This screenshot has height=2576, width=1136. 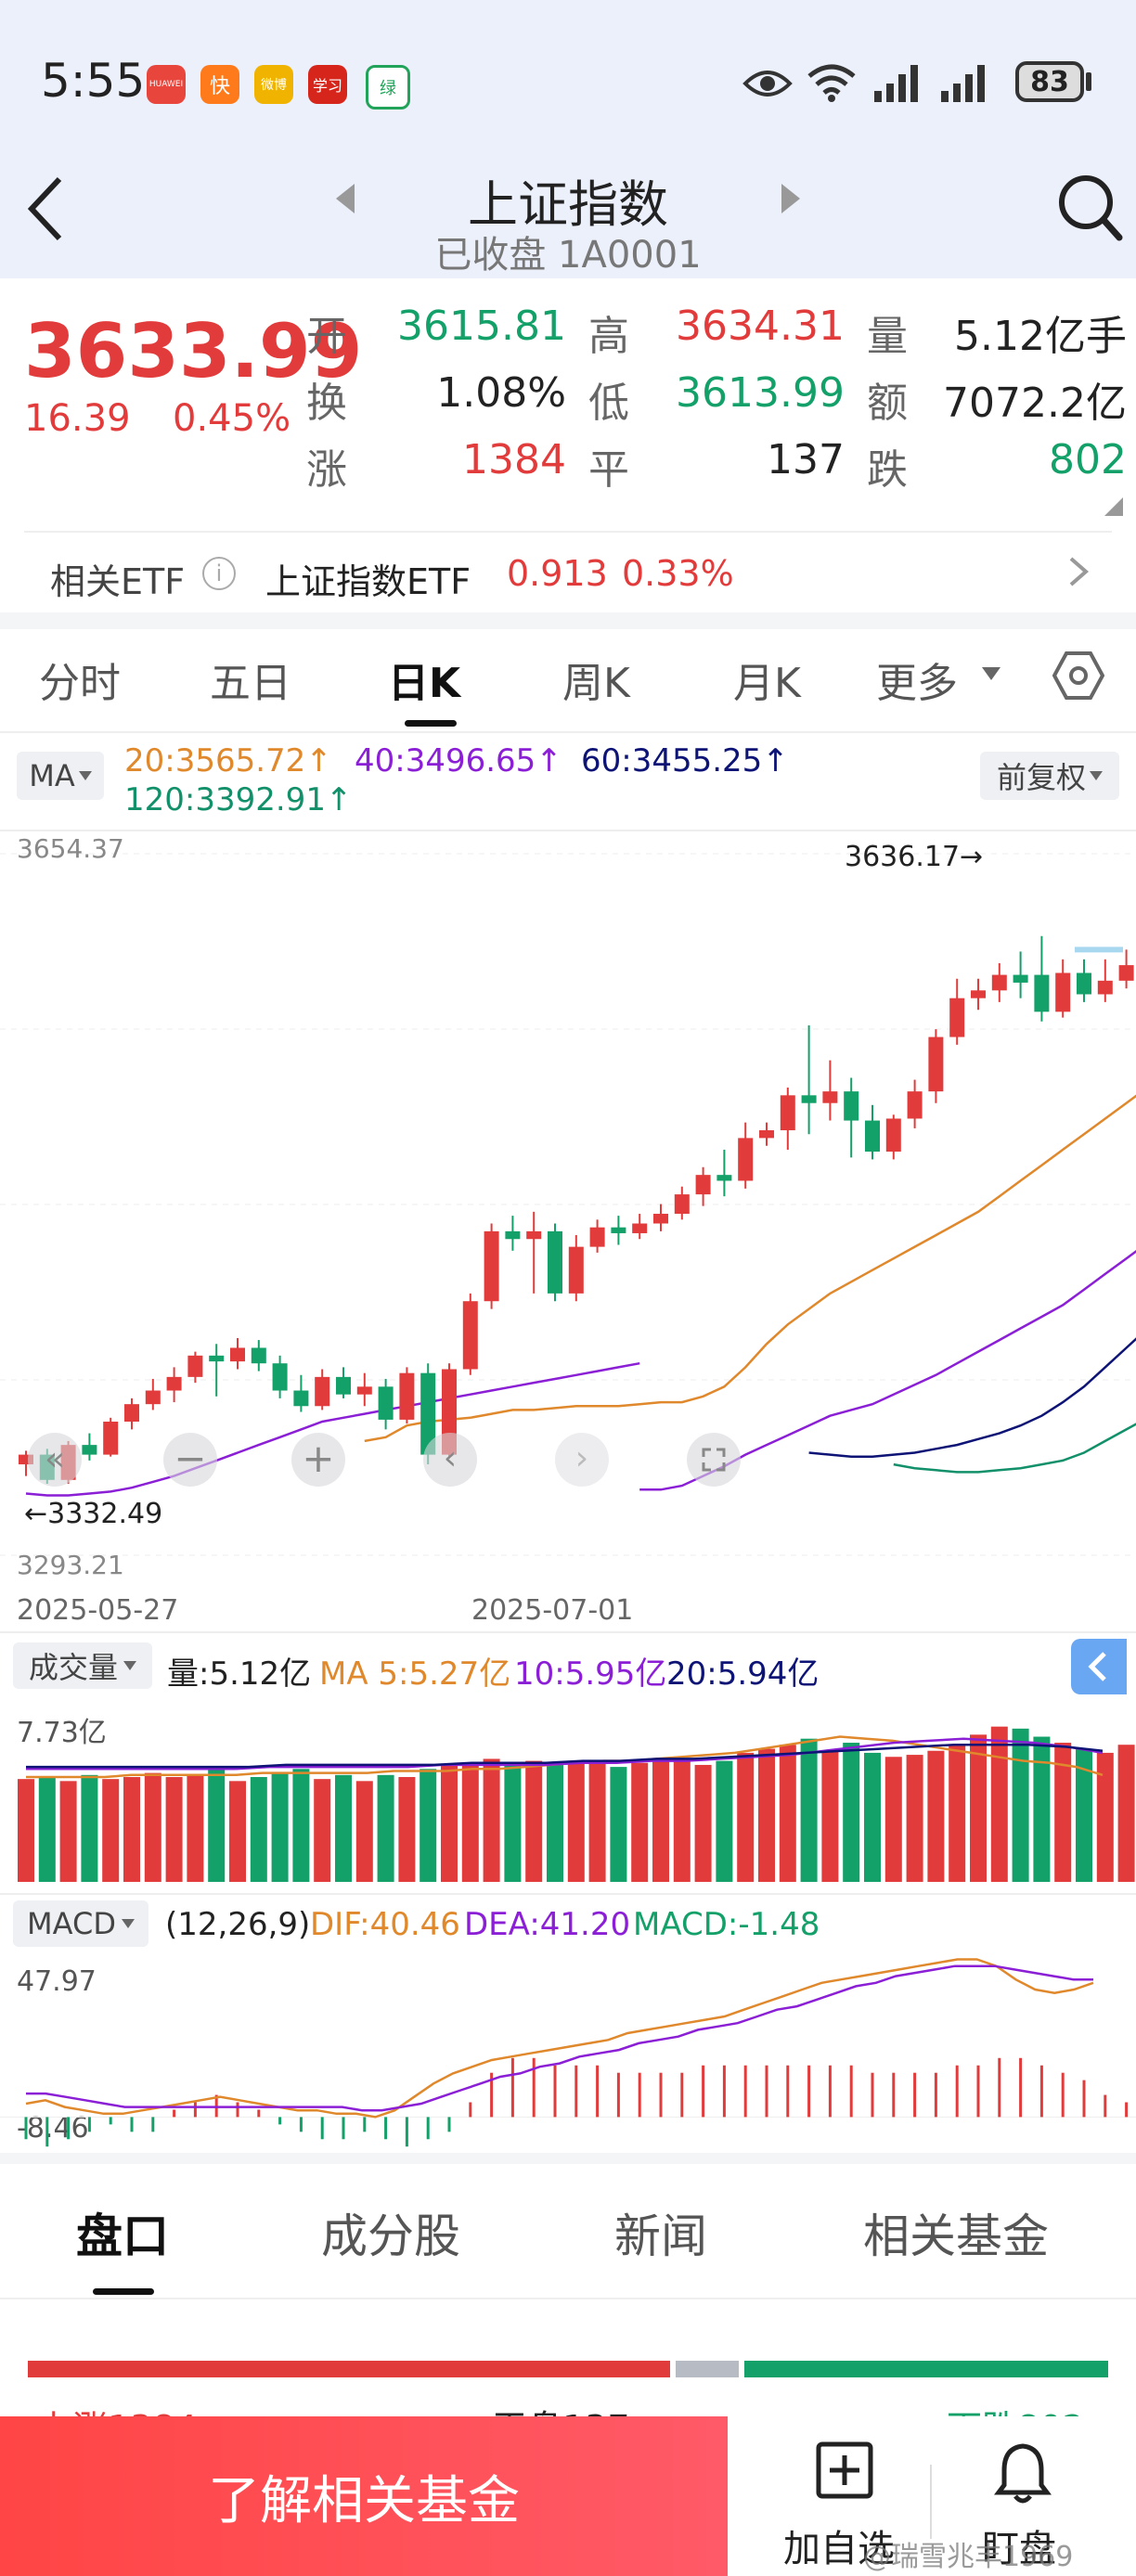 What do you see at coordinates (232, 418) in the screenshot?
I see `price-change-pct: 0.45%` at bounding box center [232, 418].